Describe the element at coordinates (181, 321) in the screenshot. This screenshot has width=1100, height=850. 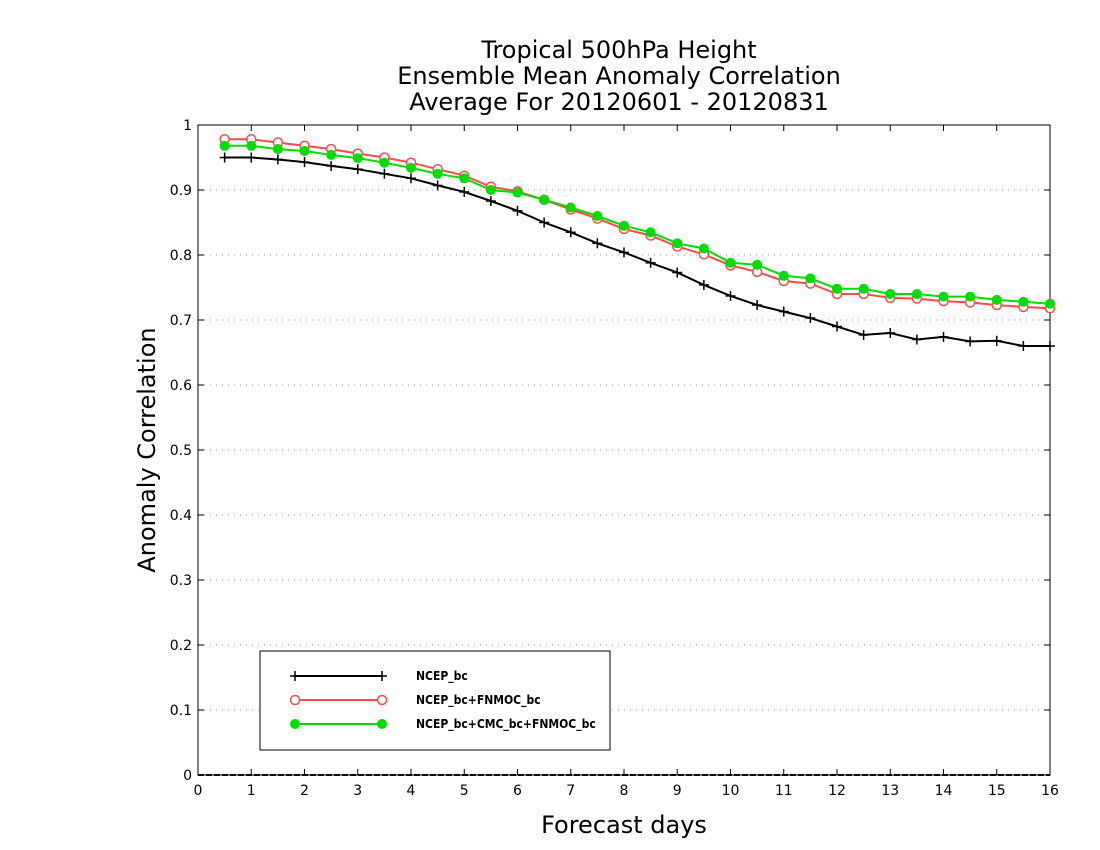
I see `y-tick-label-7: 0.7` at that location.